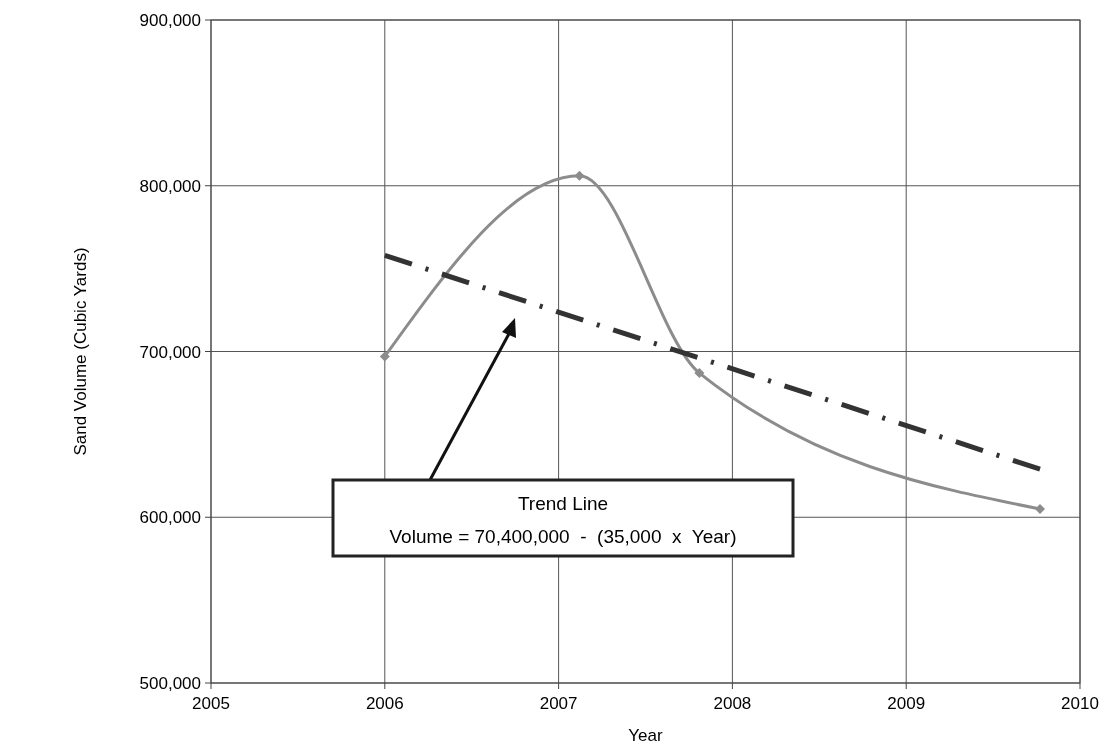  I want to click on x-tick-label: 2010, so click(1080, 703).